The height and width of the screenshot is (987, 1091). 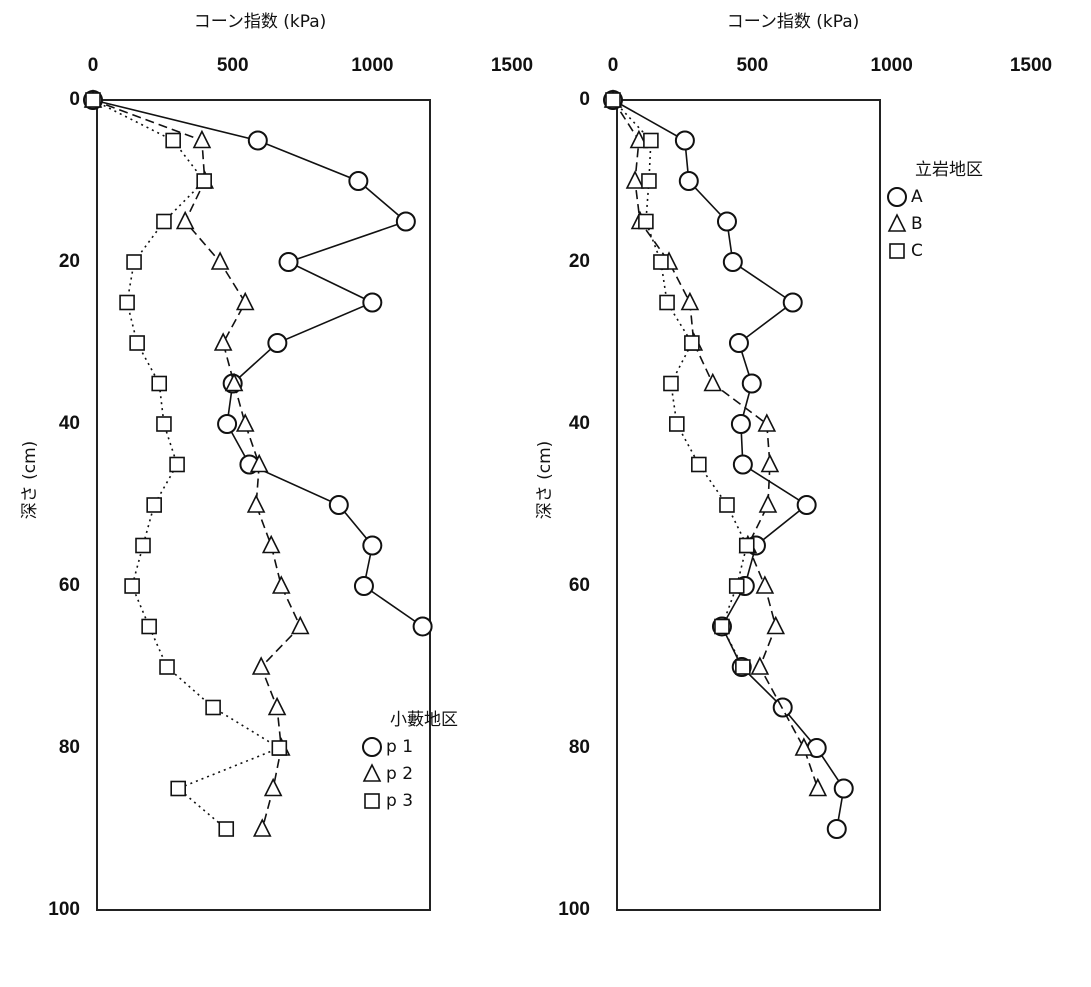 I want to click on legend-label: A, so click(x=917, y=197).